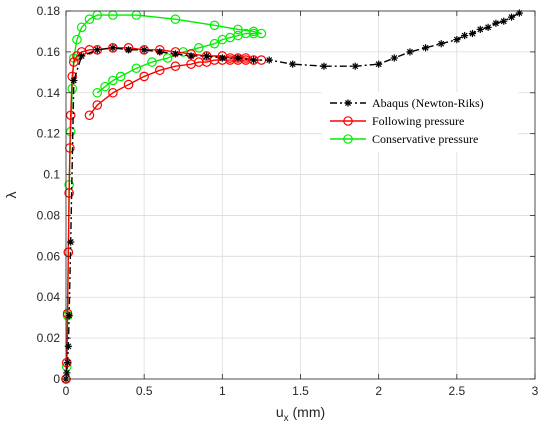  I want to click on legend-entry: Following pressure, so click(397, 121).